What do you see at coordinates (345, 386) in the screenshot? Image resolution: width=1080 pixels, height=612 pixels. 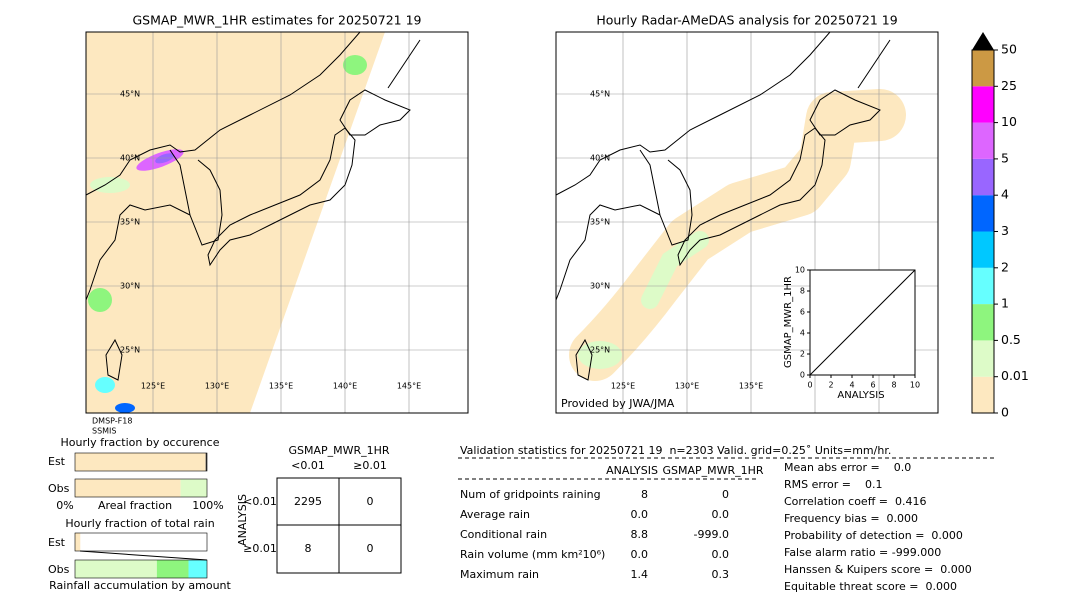 I see `lon-label: 140°E` at bounding box center [345, 386].